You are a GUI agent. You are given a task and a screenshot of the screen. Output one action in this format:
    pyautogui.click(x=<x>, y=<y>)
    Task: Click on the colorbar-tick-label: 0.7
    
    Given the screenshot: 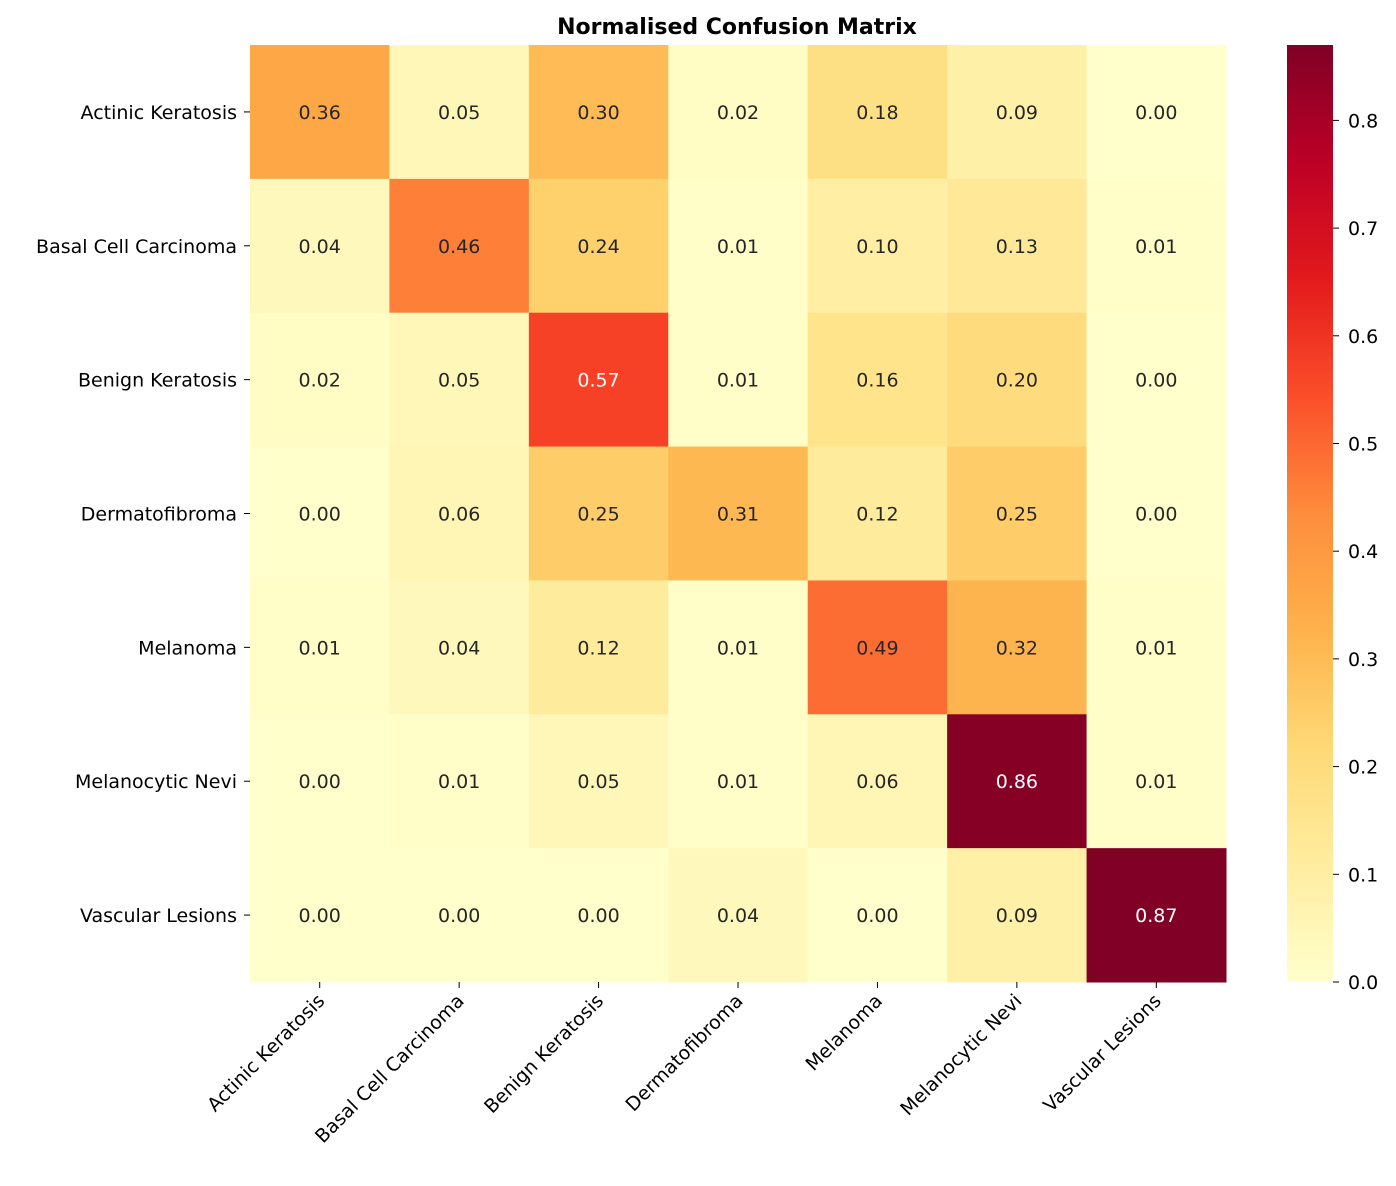 What is the action you would take?
    pyautogui.click(x=1363, y=229)
    